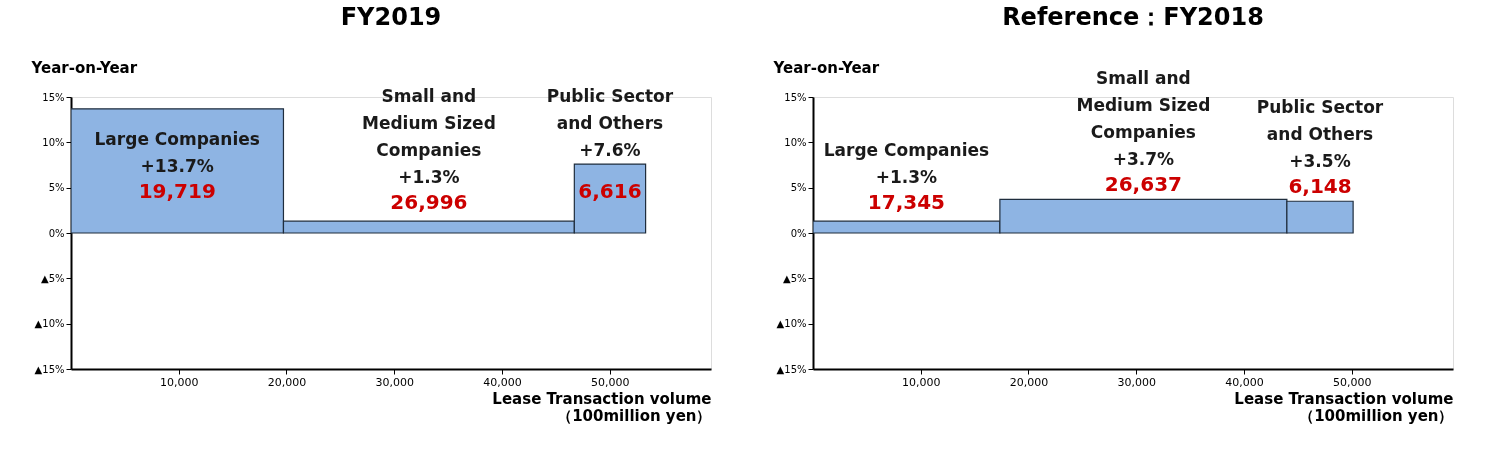 The height and width of the screenshot is (465, 1506). I want to click on annotation: 26,996, so click(429, 202).